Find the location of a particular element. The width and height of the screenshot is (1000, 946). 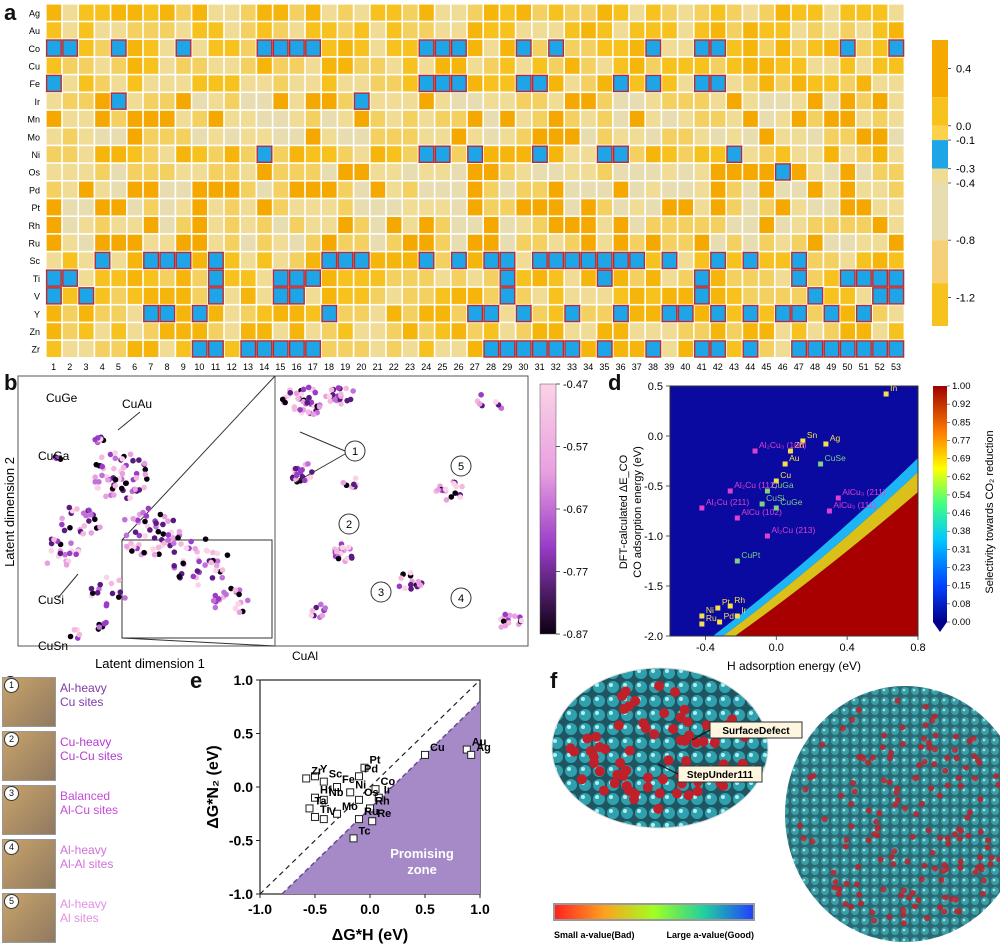

site-5-line2: Al sites is located at coordinates (79, 918).